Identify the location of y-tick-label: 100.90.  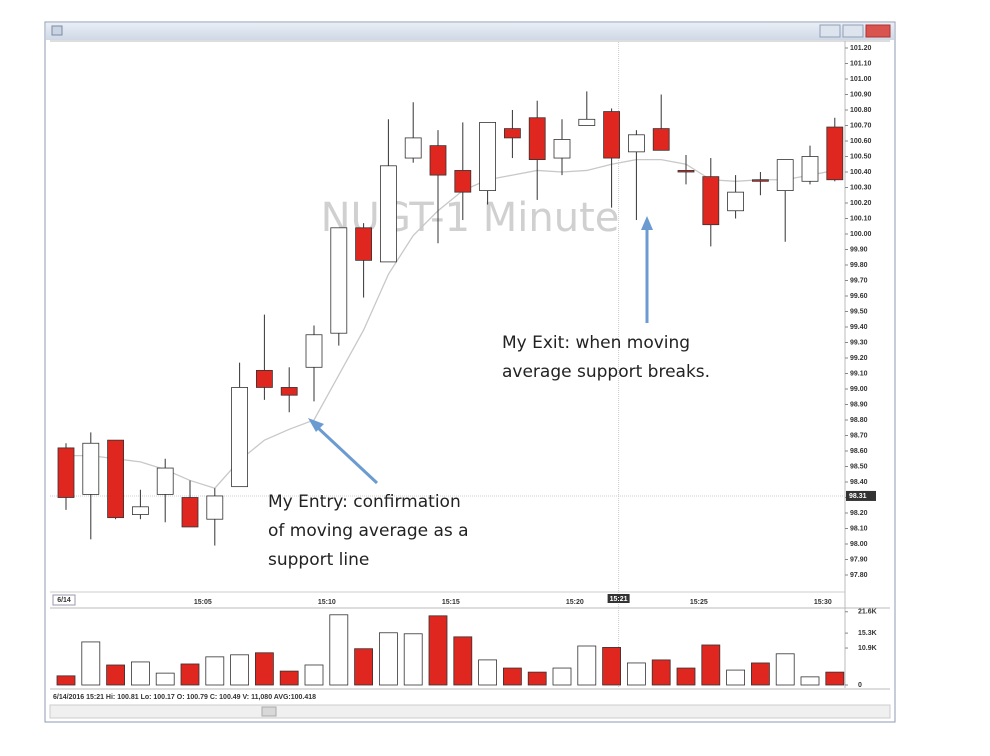
(861, 94).